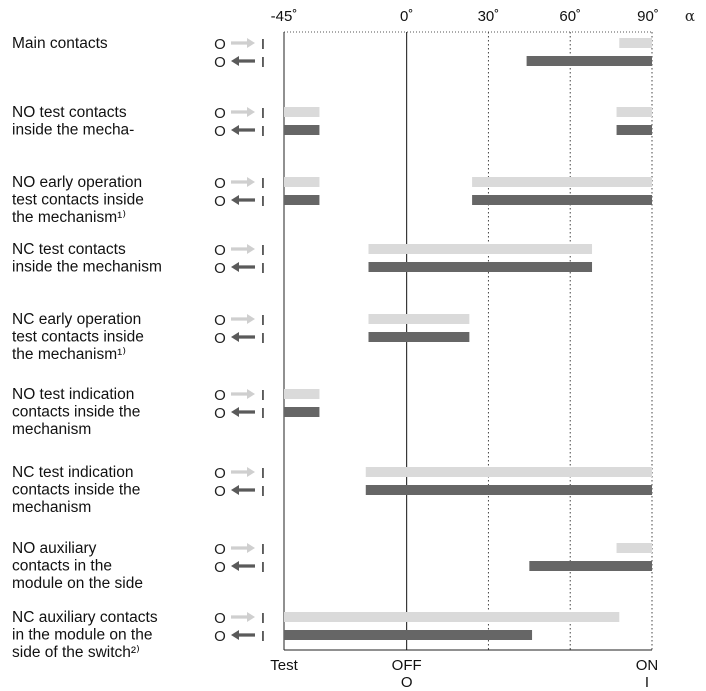  I want to click on row-label: Main contacts, so click(60, 43).